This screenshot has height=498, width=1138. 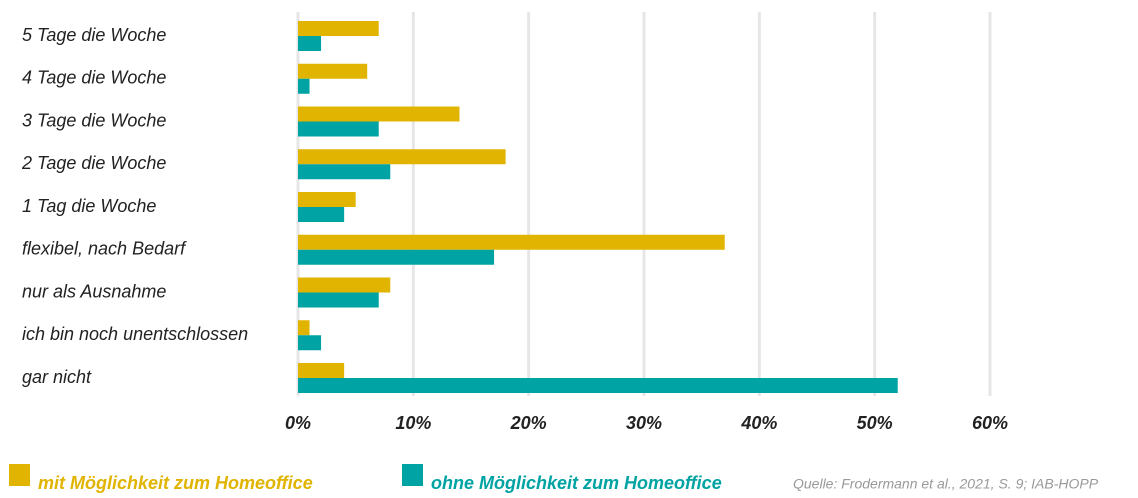 What do you see at coordinates (94, 120) in the screenshot?
I see `category-label: 3 Tage die Woche` at bounding box center [94, 120].